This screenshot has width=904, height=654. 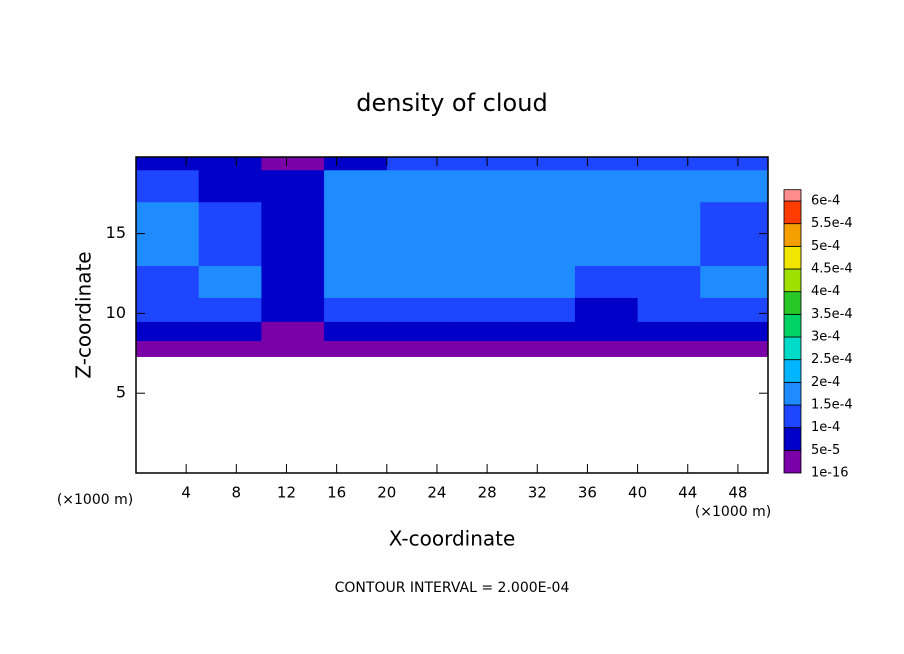 I want to click on x-tick-label: 40, so click(x=637, y=493).